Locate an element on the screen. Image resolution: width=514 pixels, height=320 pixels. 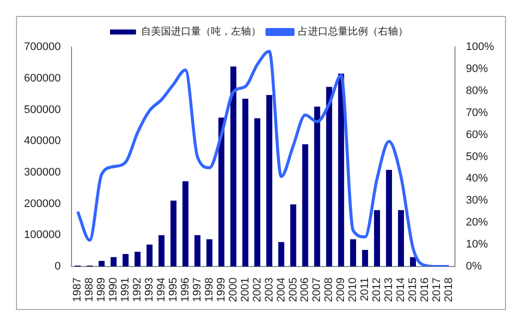
y-tick-label: 100000 is located at coordinates (42, 235).